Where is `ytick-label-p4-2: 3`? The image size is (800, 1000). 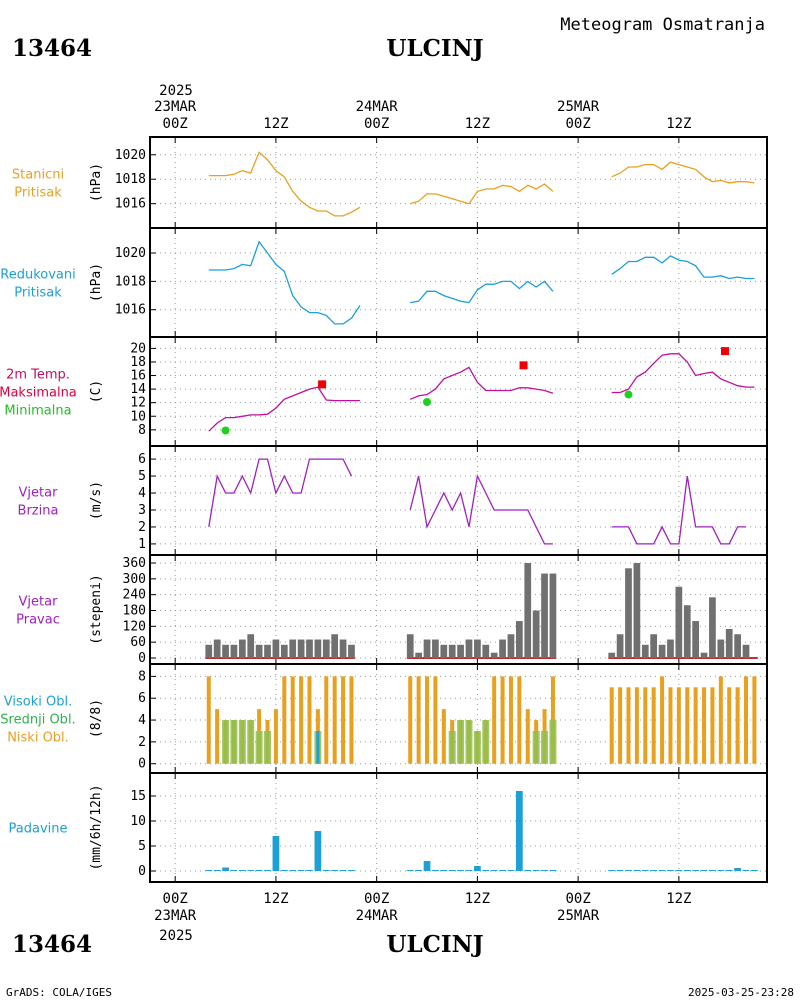 ytick-label-p4-2: 3 is located at coordinates (142, 510).